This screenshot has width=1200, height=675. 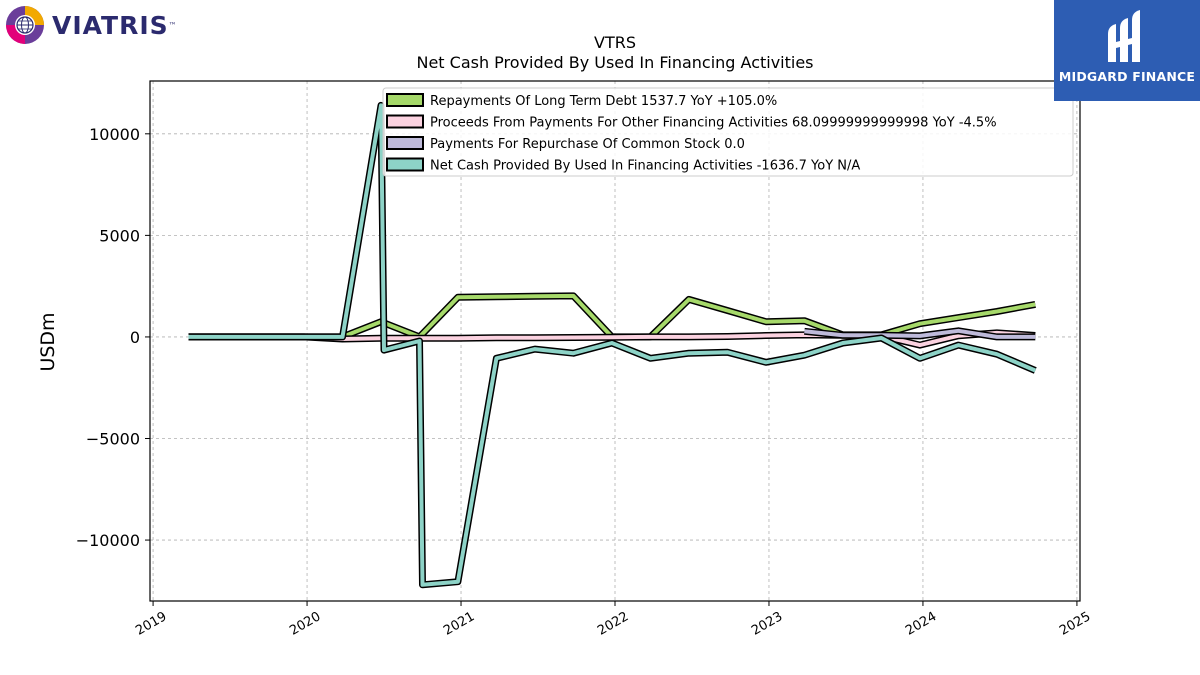 I want to click on x-tick-label: 2020, so click(x=305, y=624).